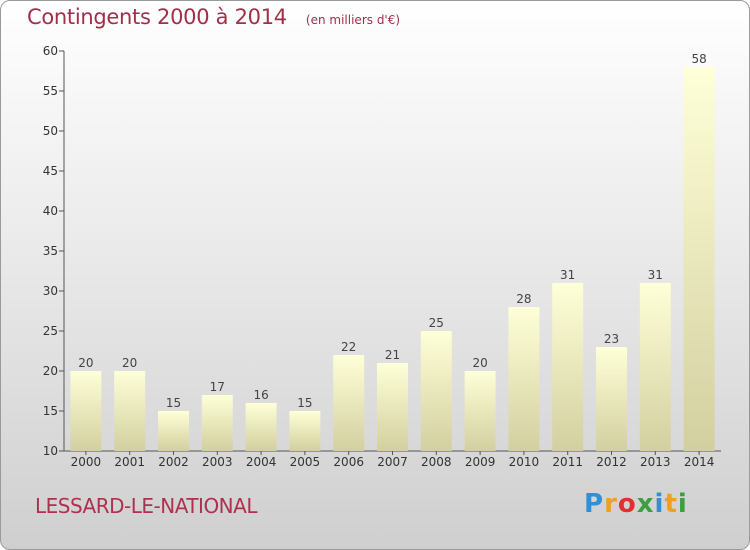 Image resolution: width=750 pixels, height=550 pixels. I want to click on y-tick-label: 35, so click(50, 251).